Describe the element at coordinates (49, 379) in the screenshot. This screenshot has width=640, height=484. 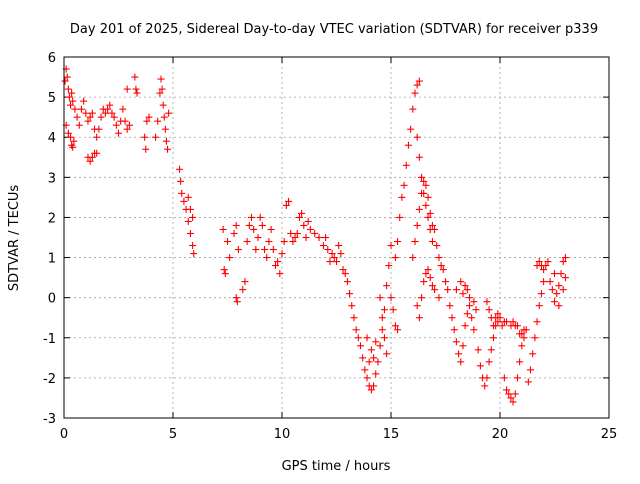
I see `y-tick-label: -2` at that location.